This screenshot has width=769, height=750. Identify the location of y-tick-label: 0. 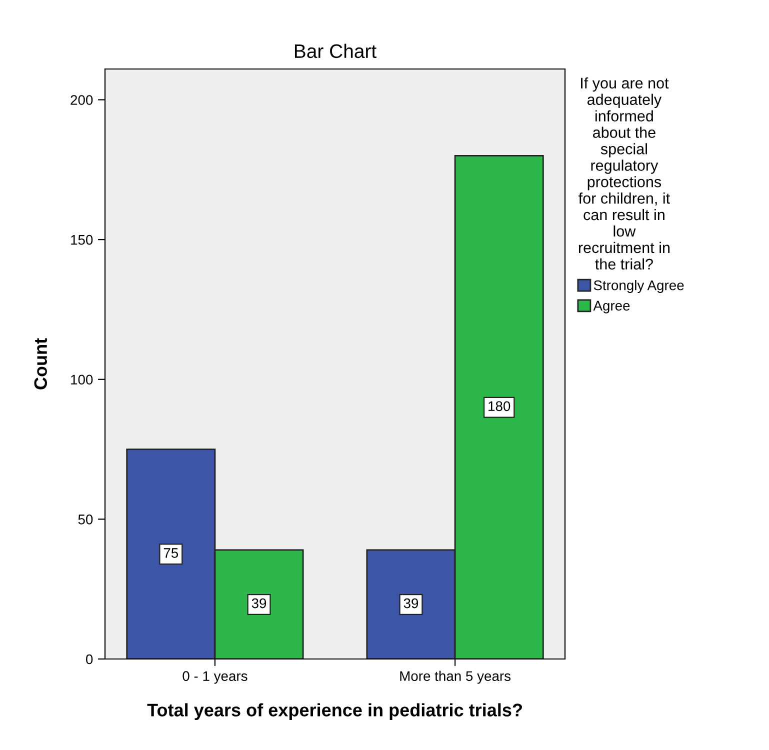
(89, 659).